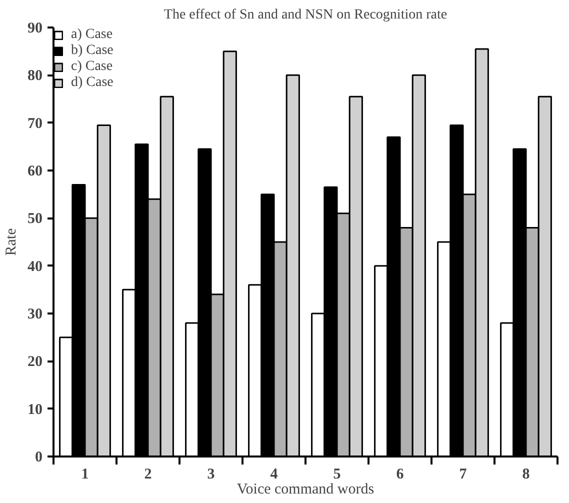 The image size is (569, 503). What do you see at coordinates (400, 474) in the screenshot?
I see `x-tick-label: 6` at bounding box center [400, 474].